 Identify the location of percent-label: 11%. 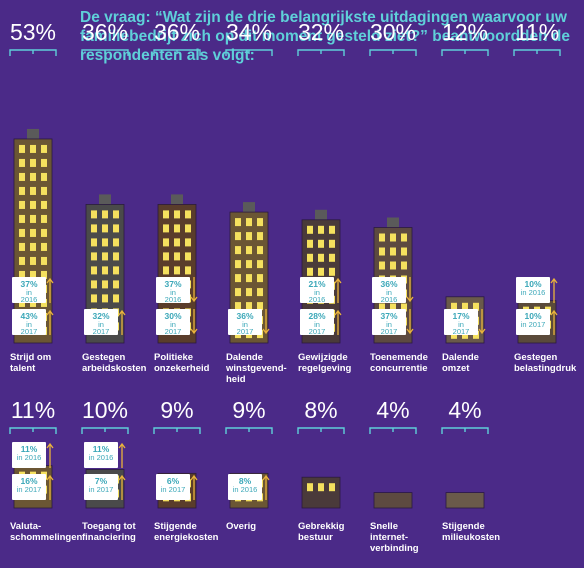
(33, 410).